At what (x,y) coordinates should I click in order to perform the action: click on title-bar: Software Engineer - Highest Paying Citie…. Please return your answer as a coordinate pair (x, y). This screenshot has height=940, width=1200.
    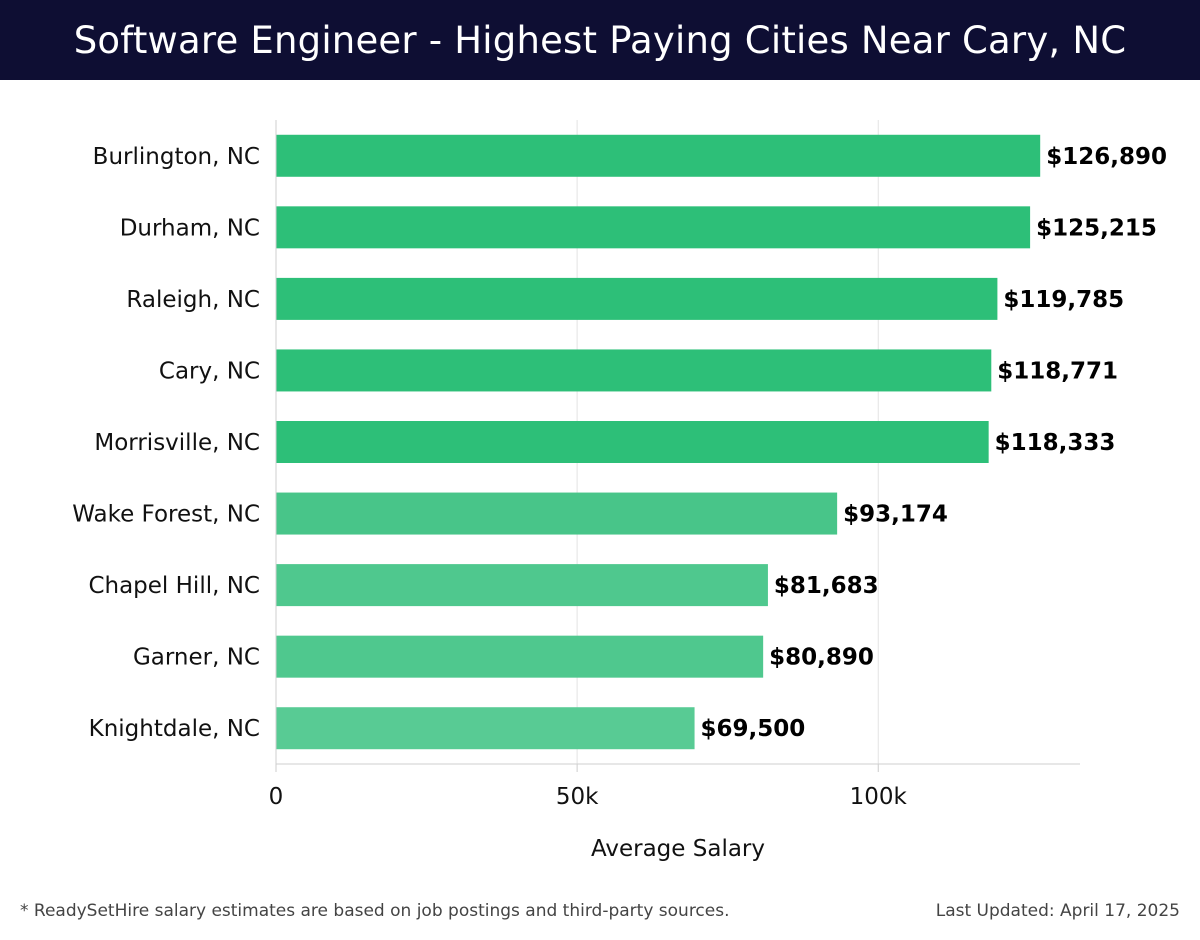
    Looking at the image, I should click on (600, 40).